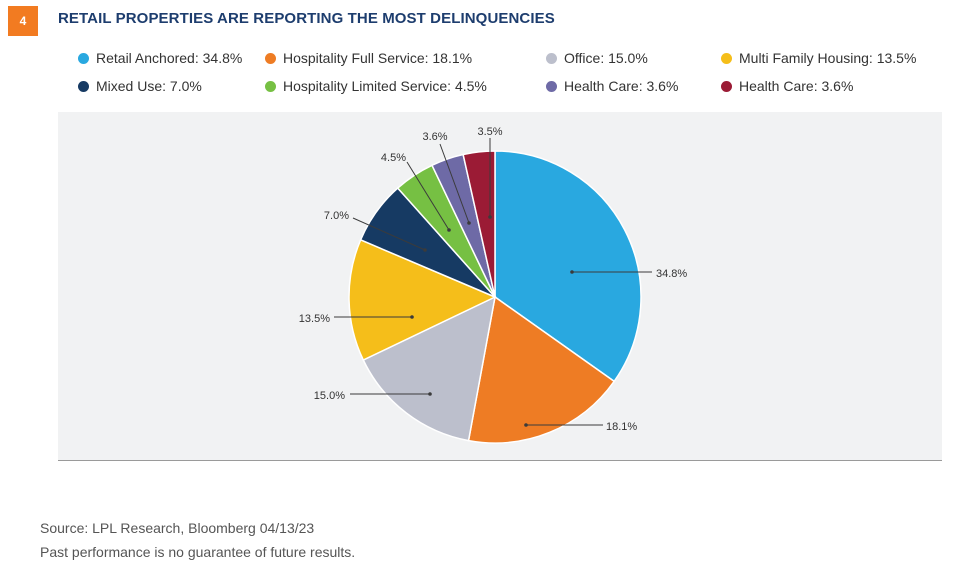  I want to click on legend-label: Hospitality Full Service: 18.1%, so click(378, 58).